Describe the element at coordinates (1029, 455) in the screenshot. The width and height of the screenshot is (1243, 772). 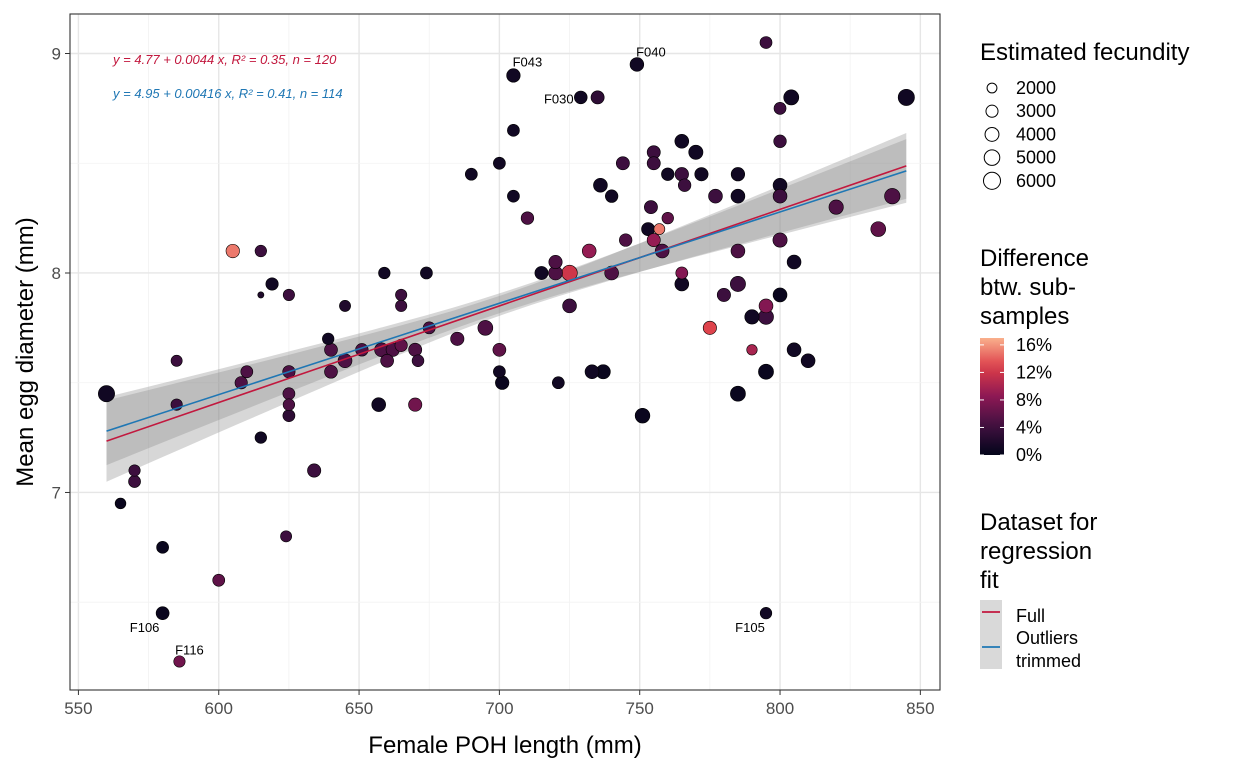
I see `colorbar-label: 0%` at that location.